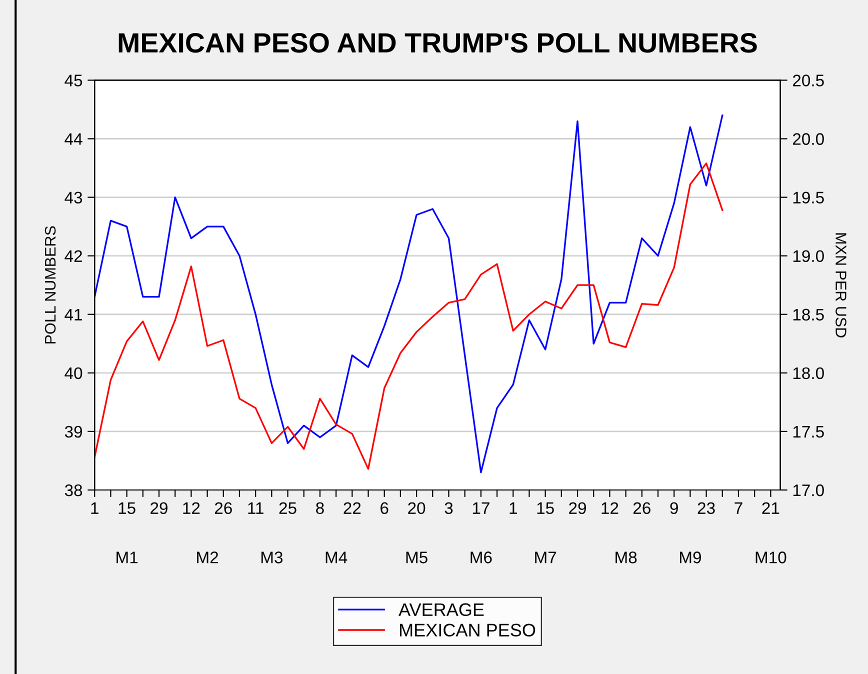  I want to click on legend-label: AVERAGE, so click(441, 609).